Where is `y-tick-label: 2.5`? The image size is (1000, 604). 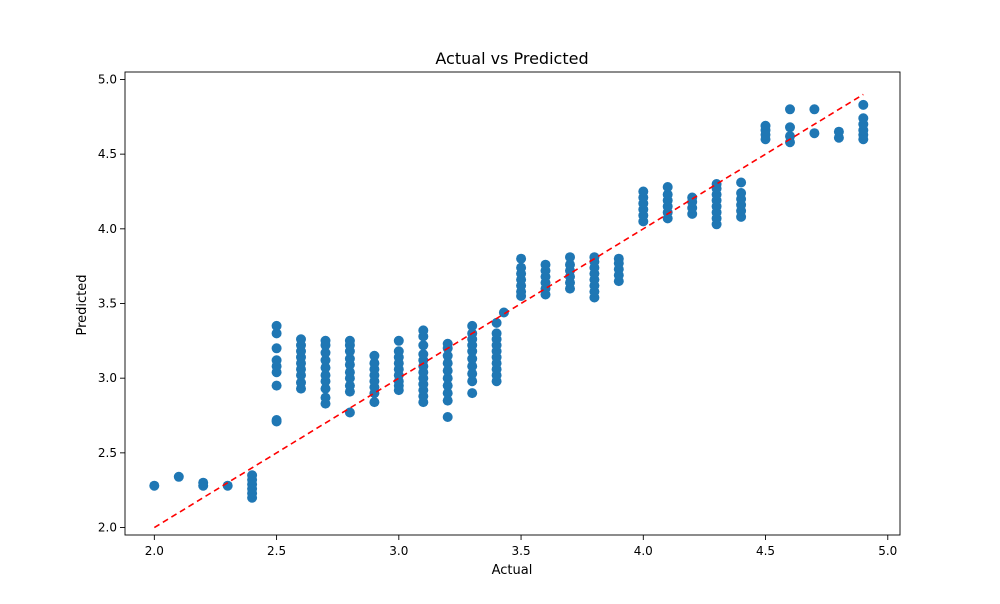 y-tick-label: 2.5 is located at coordinates (107, 453).